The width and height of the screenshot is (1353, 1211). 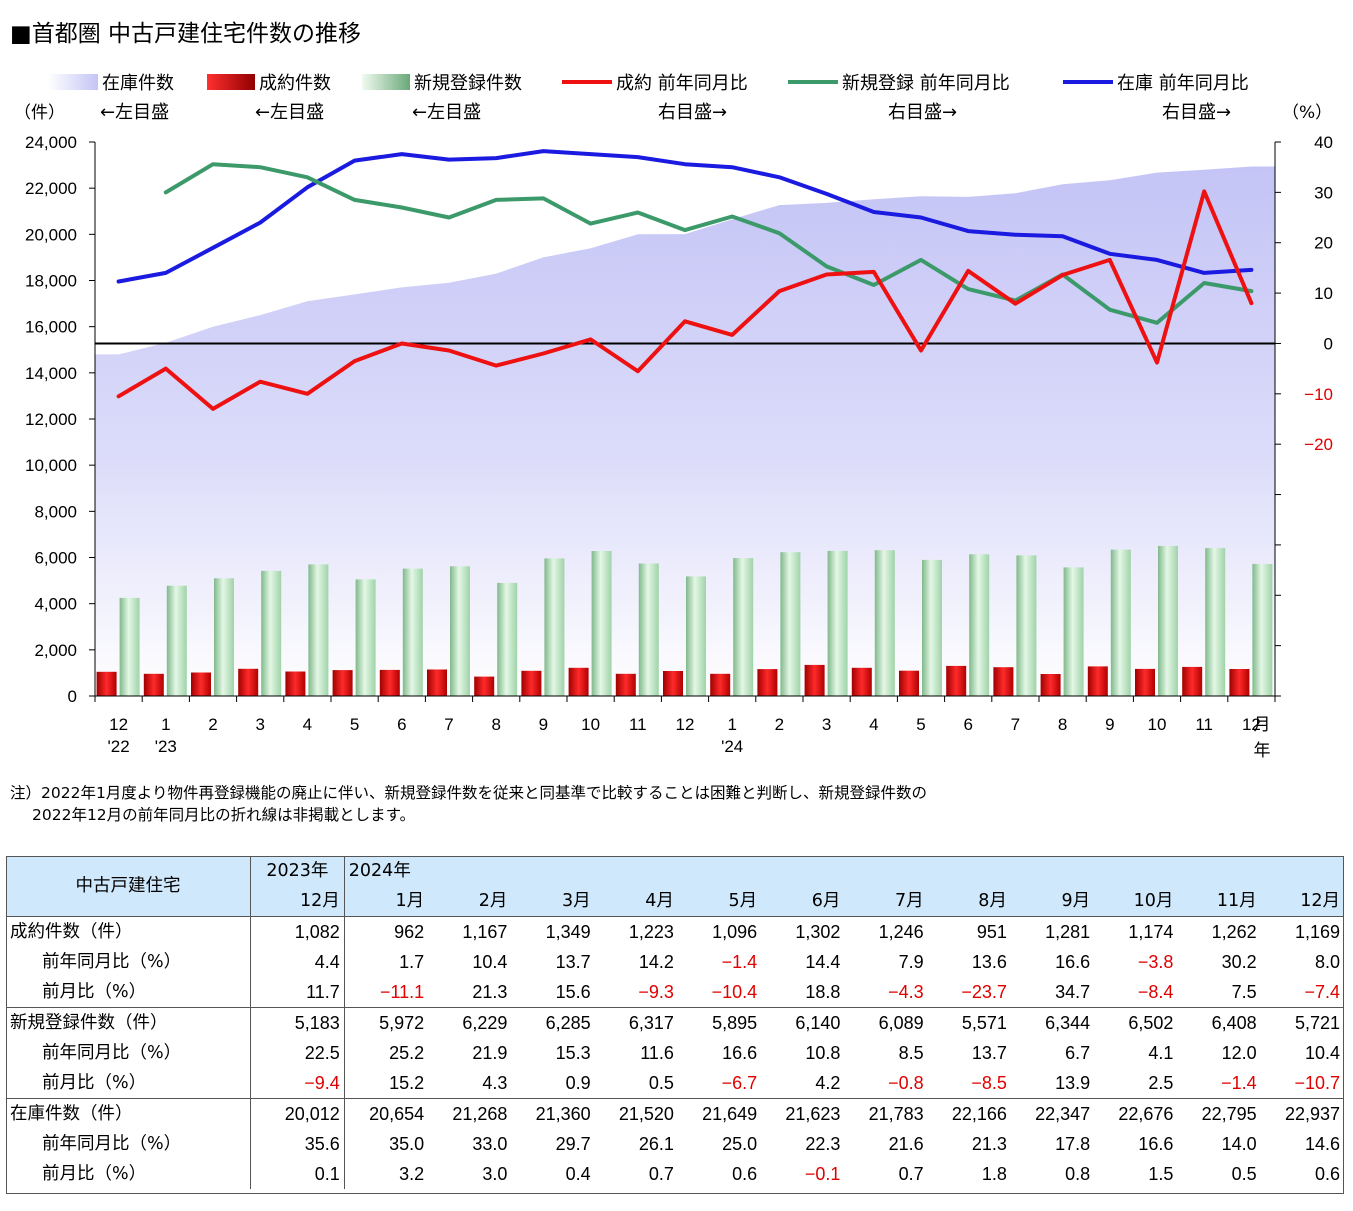 I want to click on table-cell: 35.0, so click(x=386, y=1144).